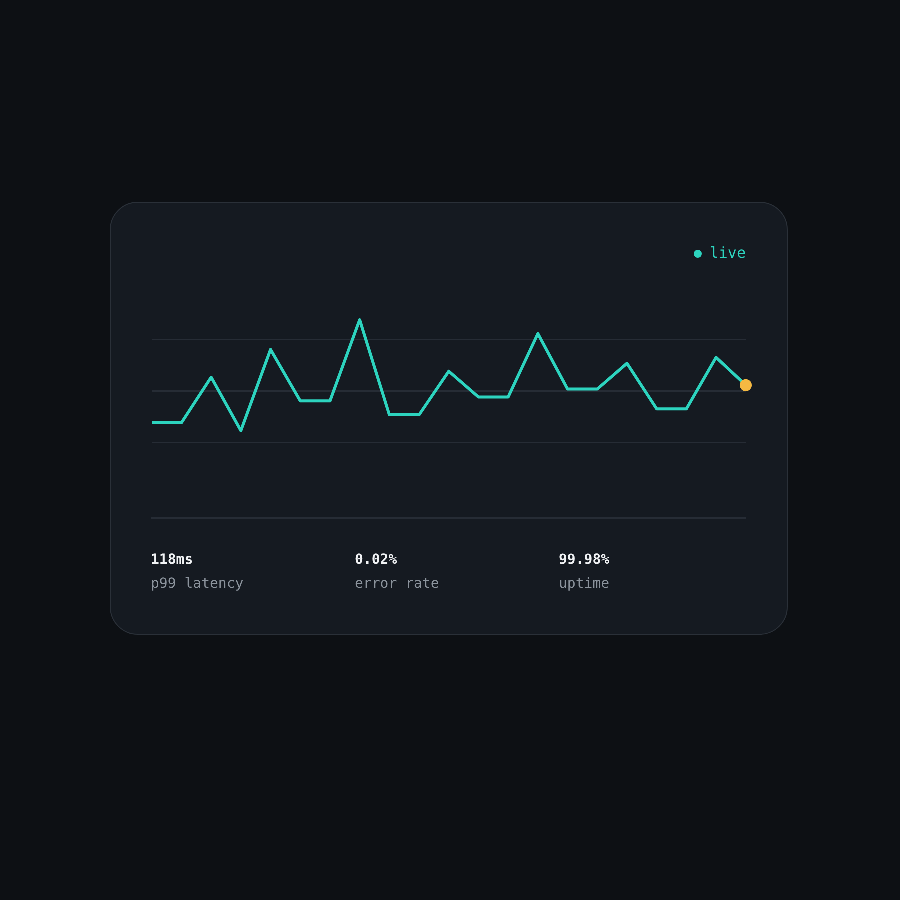 This screenshot has height=900, width=900. I want to click on text: 118ms, so click(172, 560).